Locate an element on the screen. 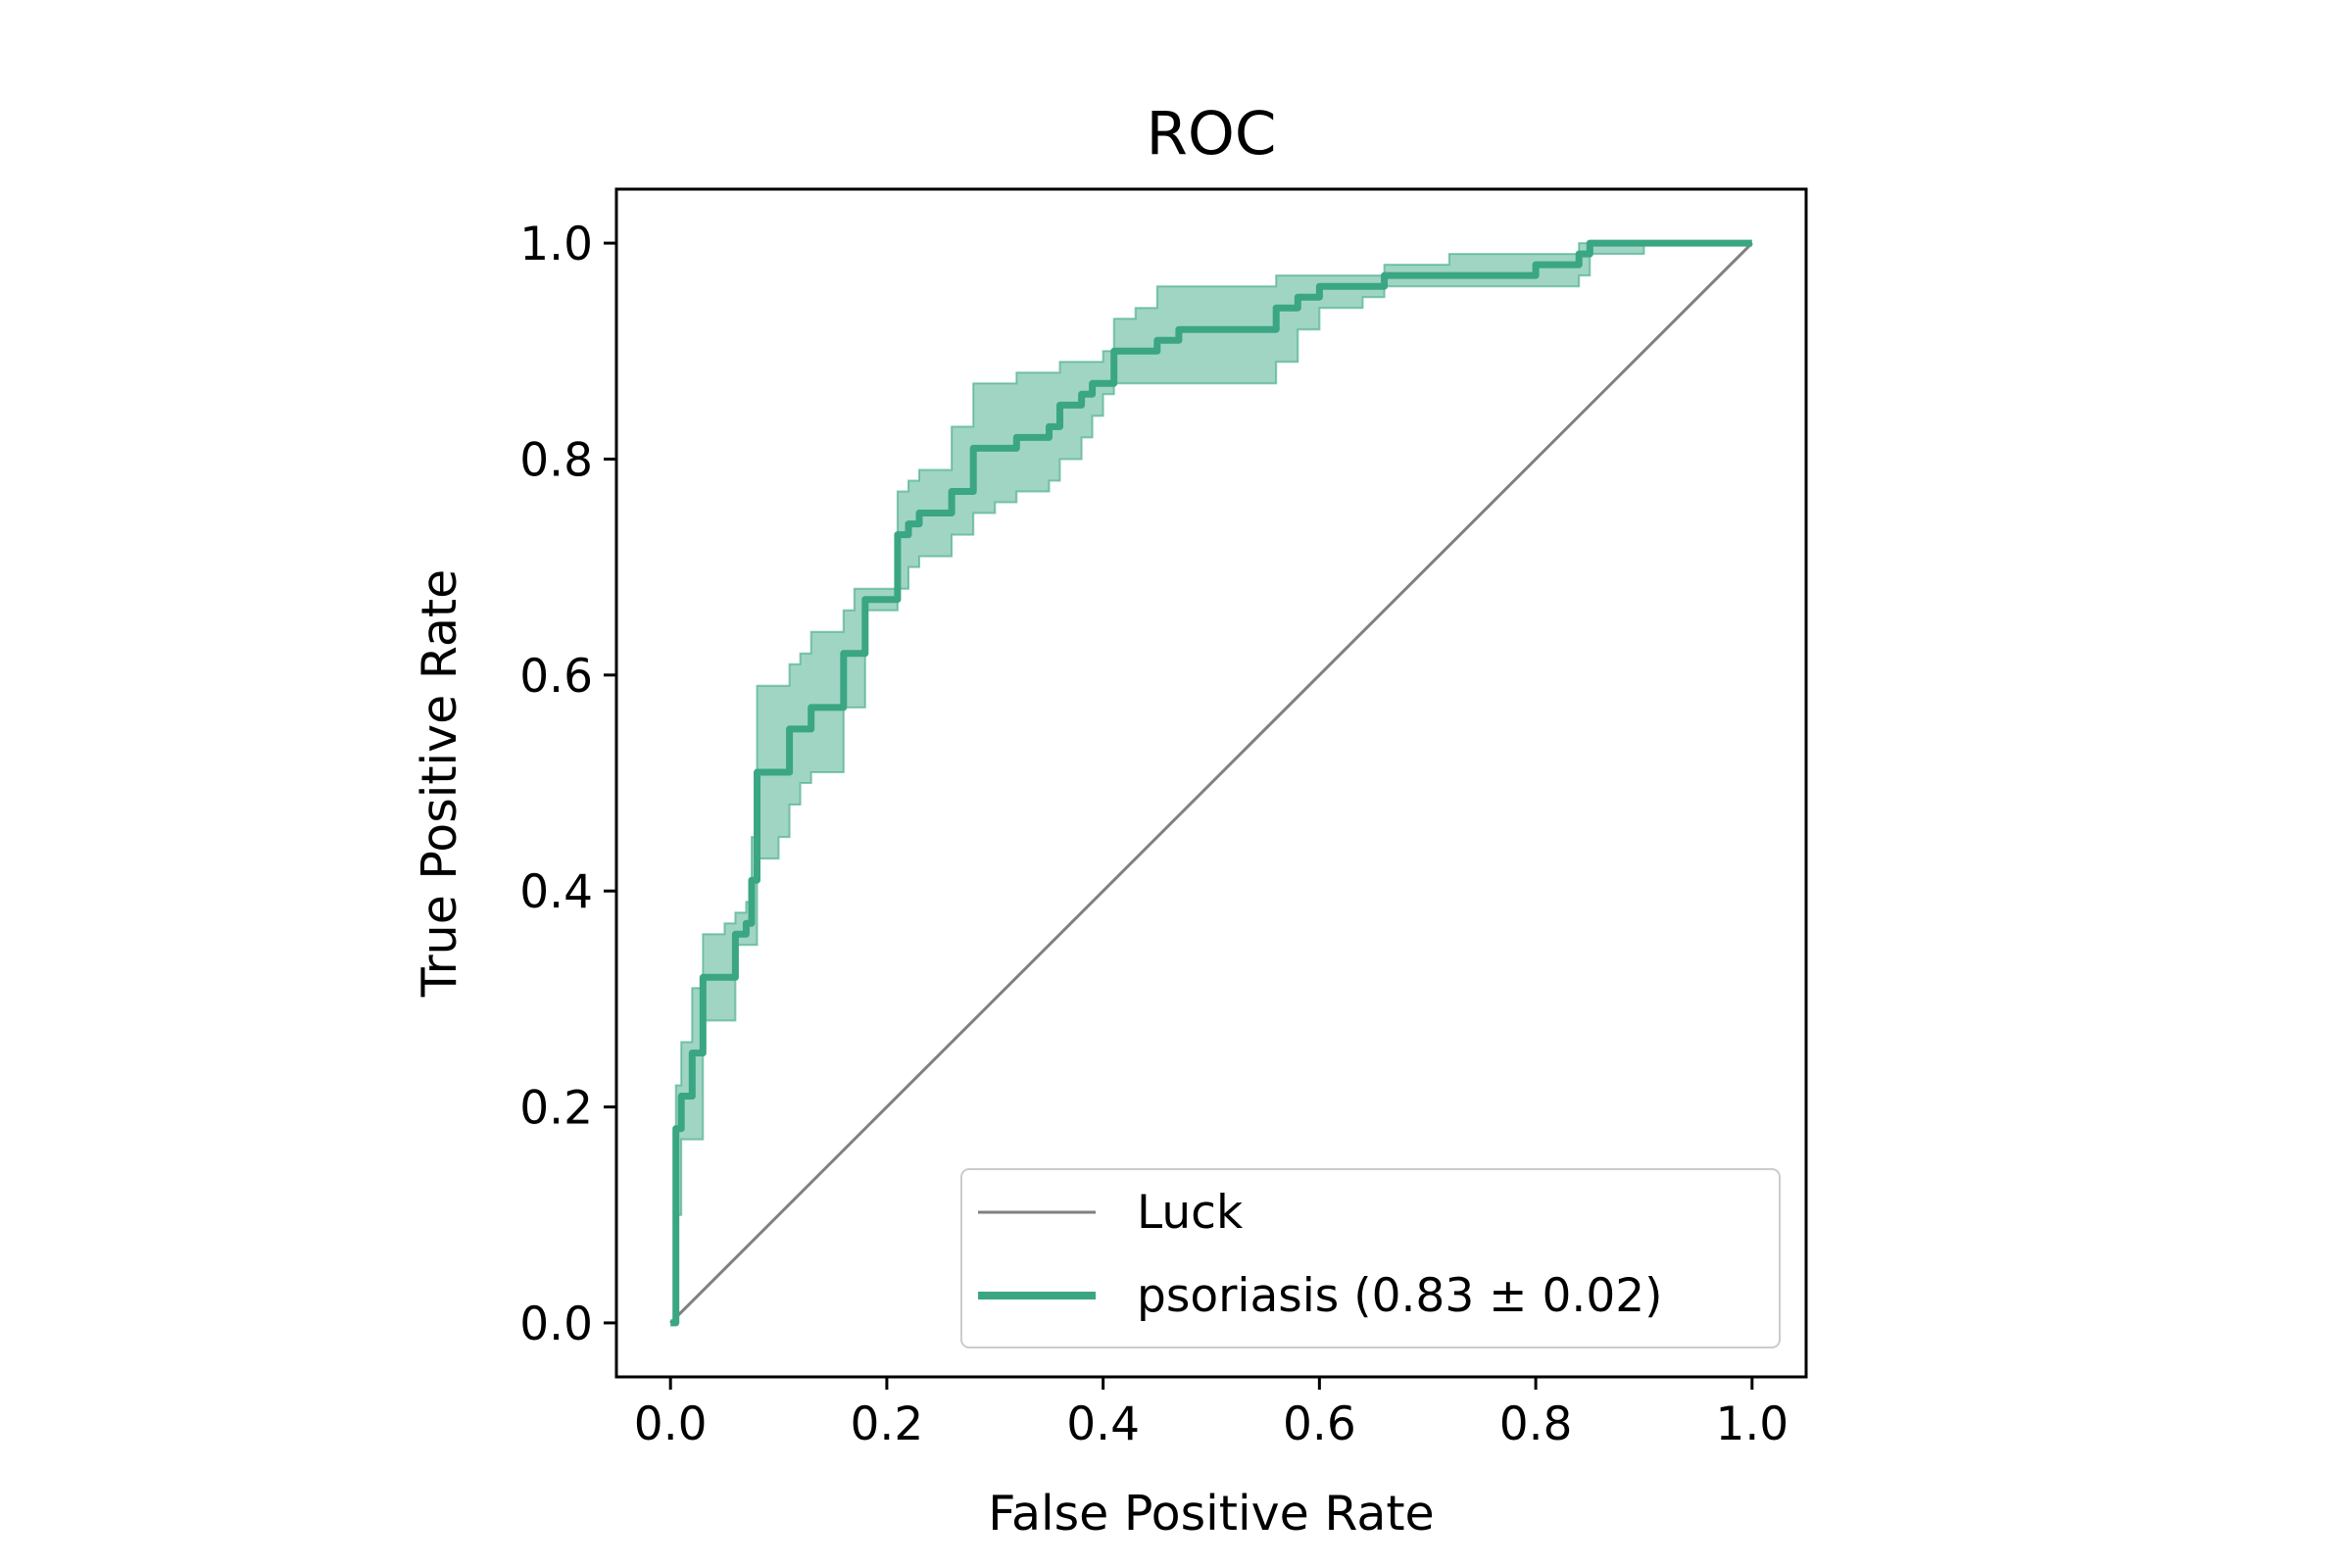  x-axis: 0.0 0.2 0.4 0.6 0.8 1.0 is located at coordinates (1211, 1414).